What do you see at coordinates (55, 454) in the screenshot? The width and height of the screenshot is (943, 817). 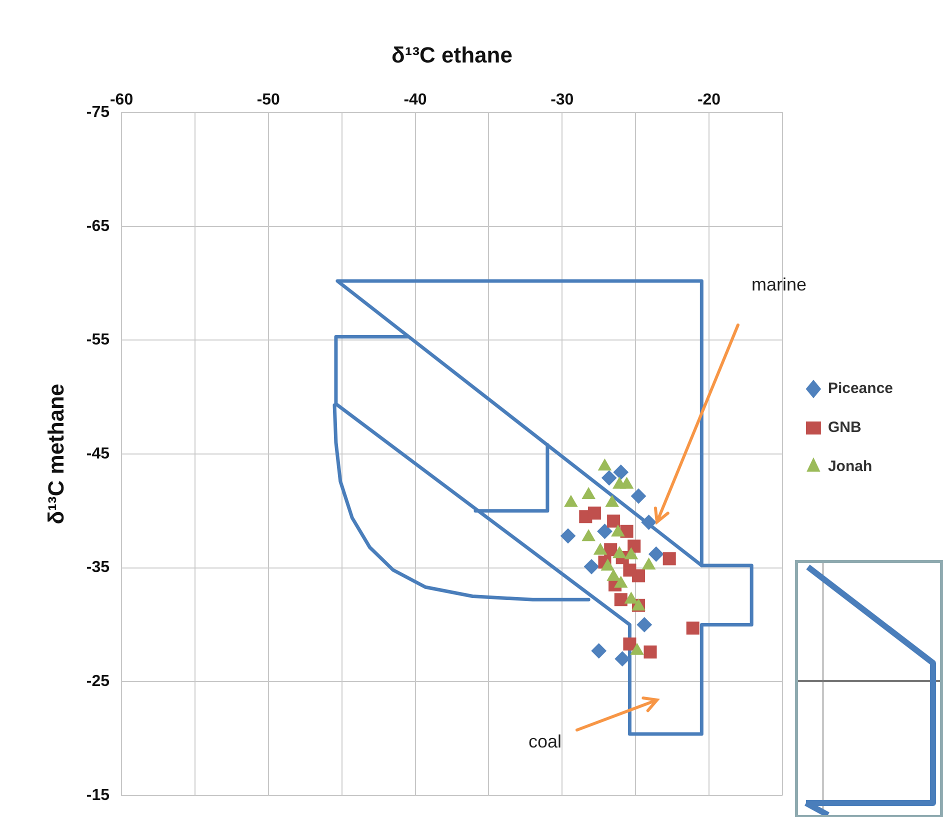 I see `y-axis-title: δ¹³C methane` at bounding box center [55, 454].